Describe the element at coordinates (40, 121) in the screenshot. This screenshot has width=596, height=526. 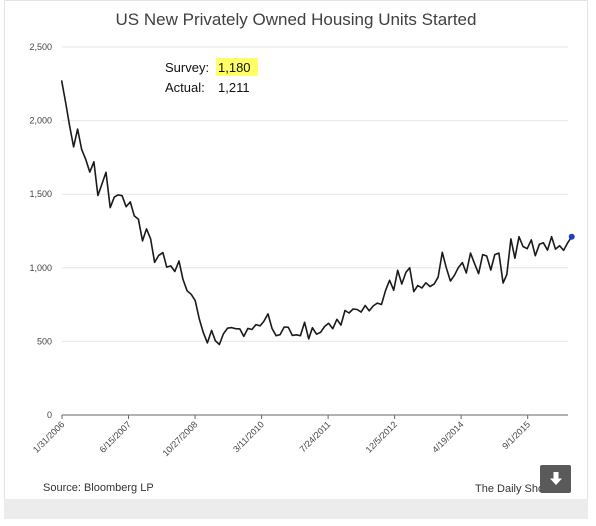
I see `y-tick-label: 2,000` at that location.